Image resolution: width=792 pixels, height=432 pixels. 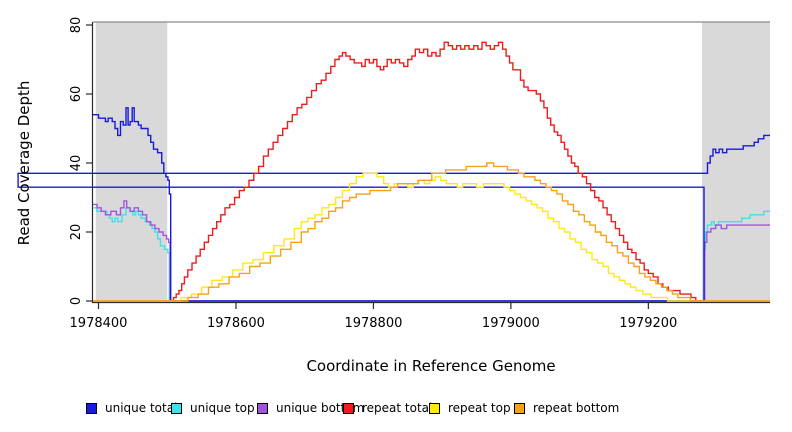 I want to click on legend-label: unique total, so click(x=141, y=408).